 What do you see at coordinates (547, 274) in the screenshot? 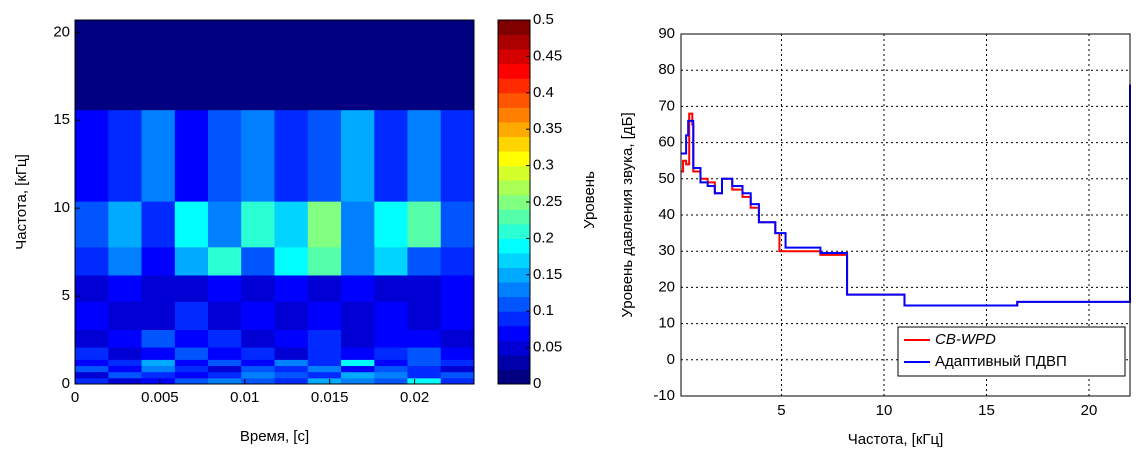
I see `colorbar-tick-label: 0.15` at bounding box center [547, 274].